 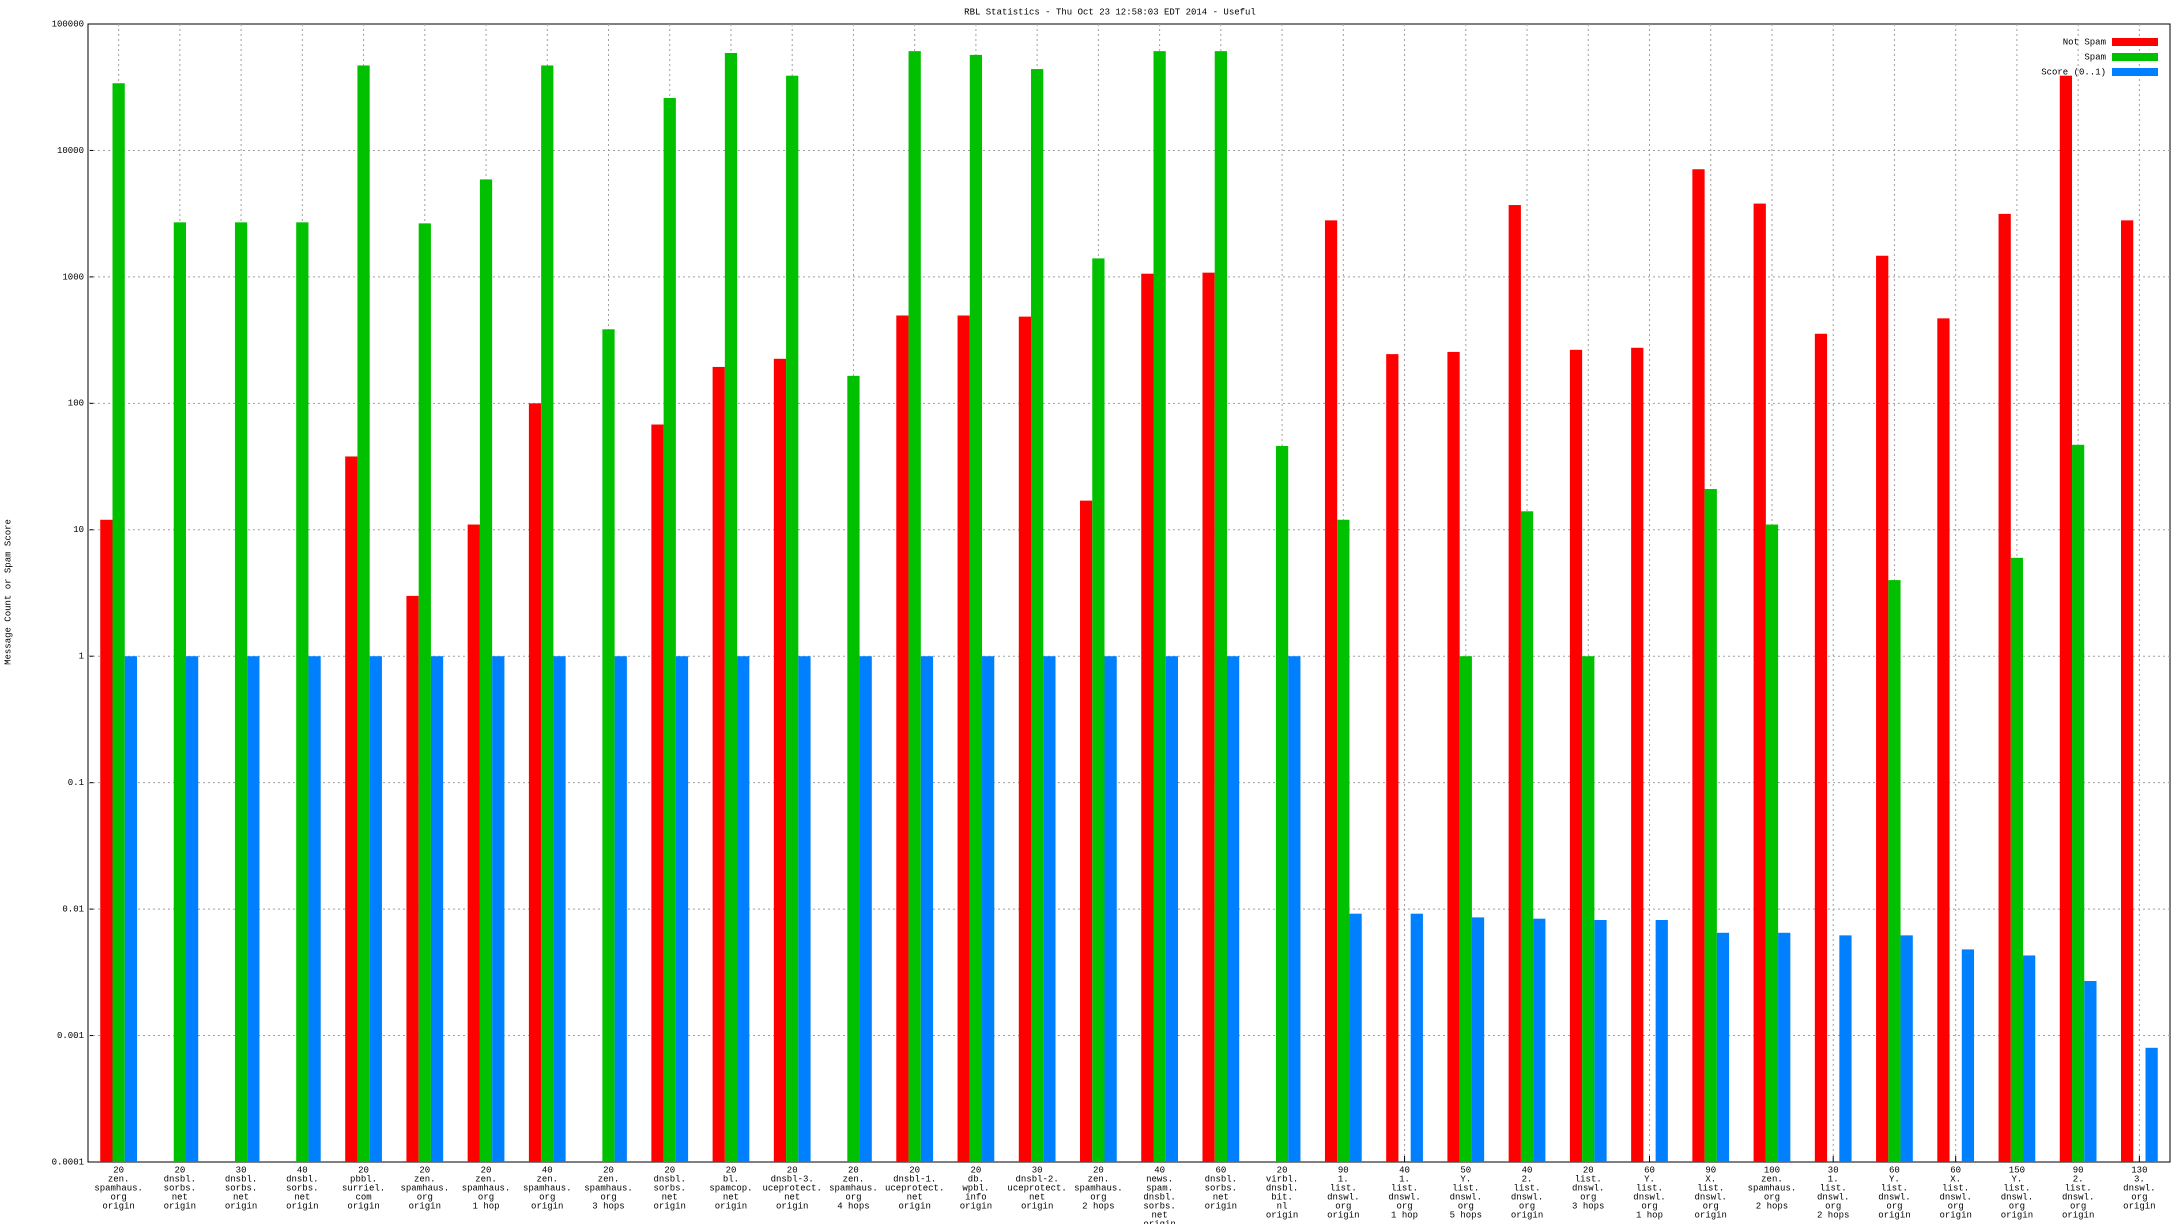 I want to click on x-tick-label: virbl., so click(x=1282, y=1179).